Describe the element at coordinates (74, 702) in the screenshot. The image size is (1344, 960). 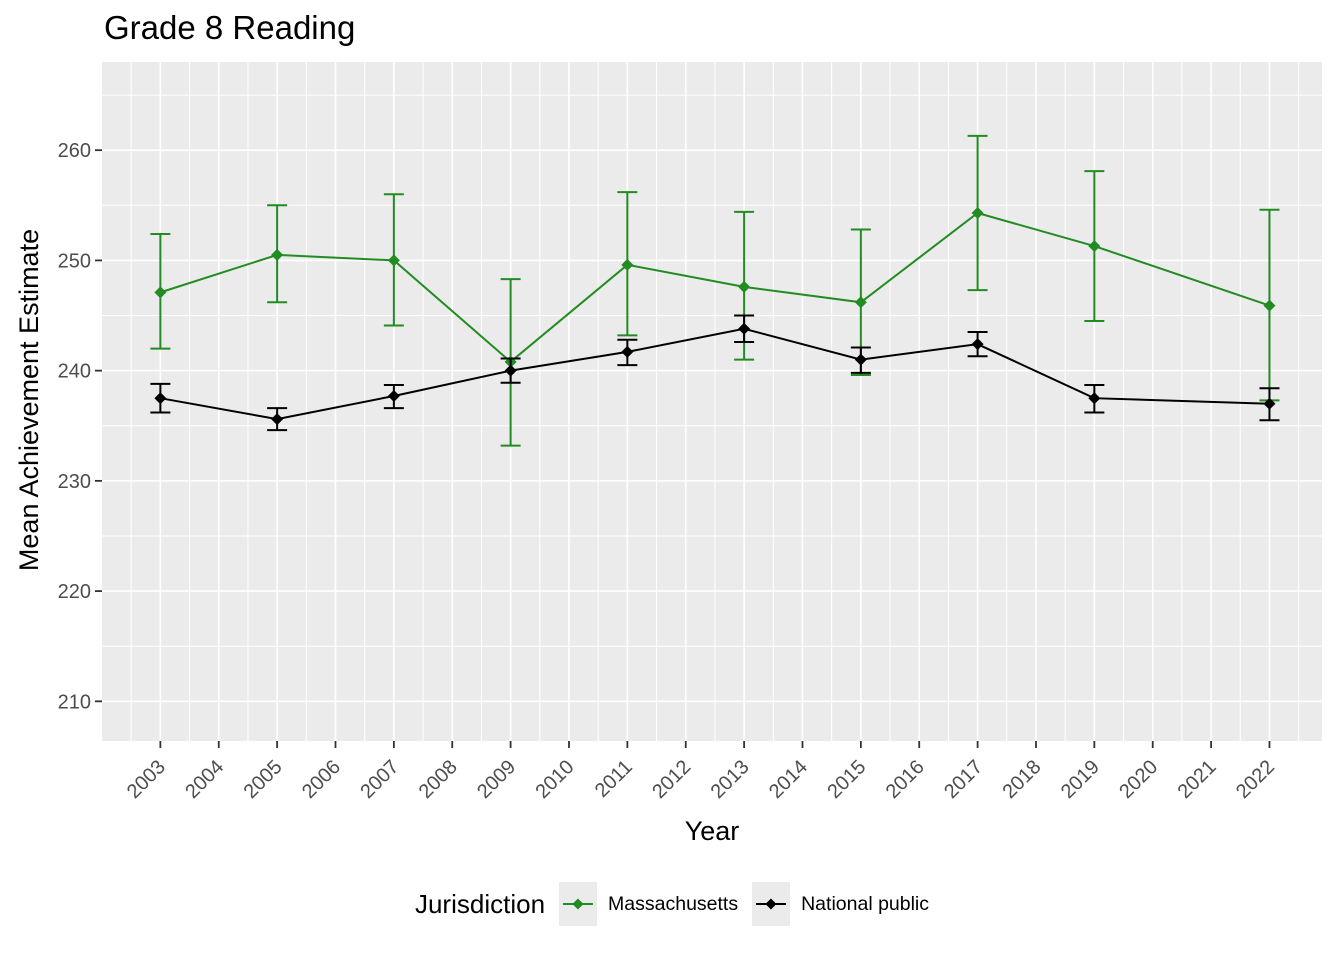
I see `y-tick-label: 210` at that location.